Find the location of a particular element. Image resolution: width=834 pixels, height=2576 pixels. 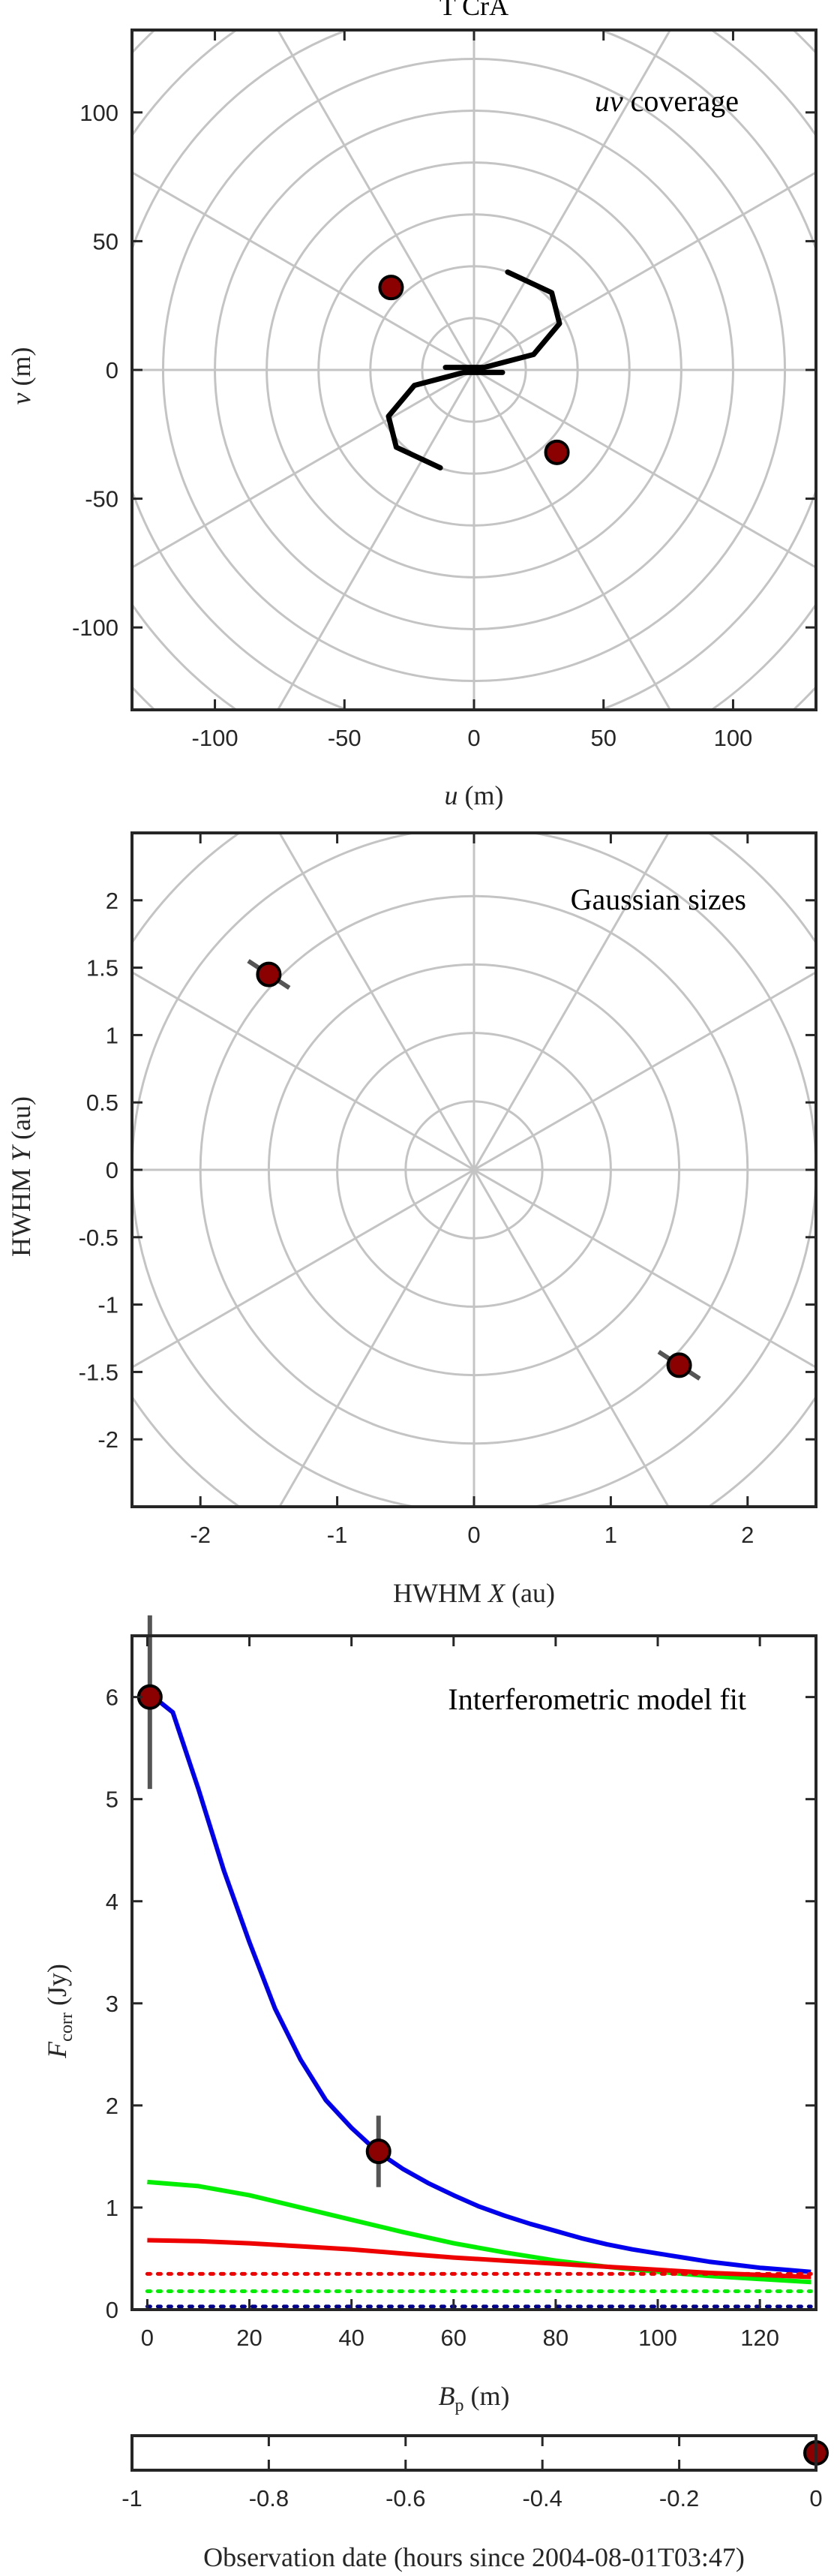

y-tick-label: 100 is located at coordinates (99, 113).